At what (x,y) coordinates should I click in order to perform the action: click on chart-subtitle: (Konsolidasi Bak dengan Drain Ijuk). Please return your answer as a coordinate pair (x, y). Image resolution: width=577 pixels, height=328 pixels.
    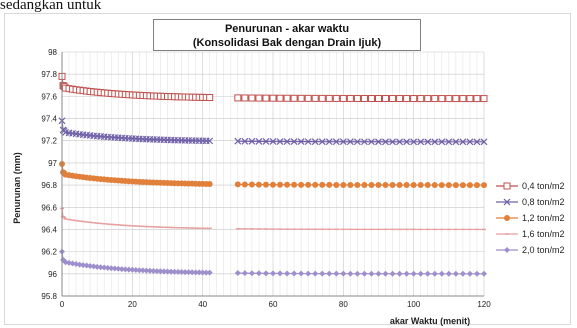
    Looking at the image, I should click on (287, 43).